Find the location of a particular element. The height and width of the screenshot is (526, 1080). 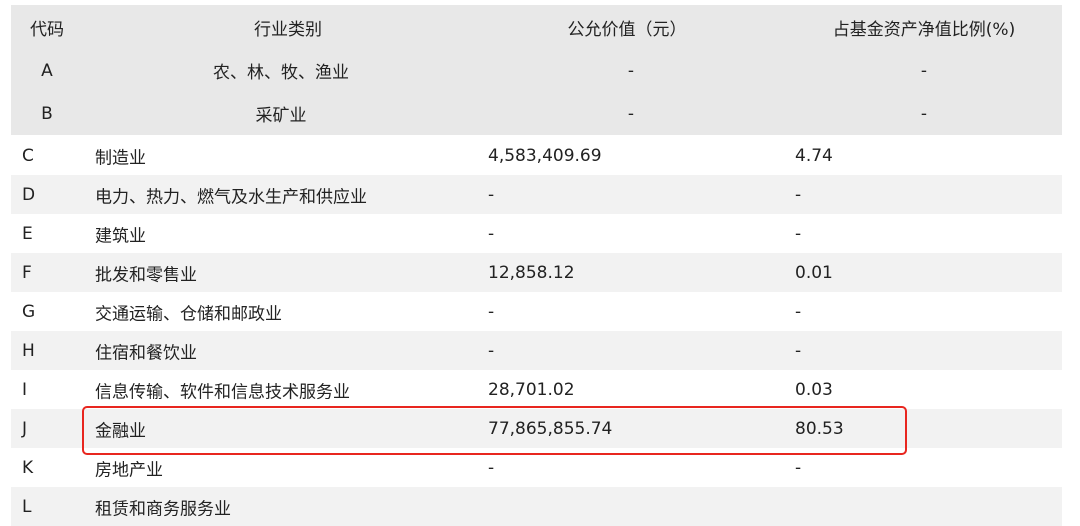

table-row: D 电力、热力、燃气及水生产和供应业 - - is located at coordinates (536, 194).